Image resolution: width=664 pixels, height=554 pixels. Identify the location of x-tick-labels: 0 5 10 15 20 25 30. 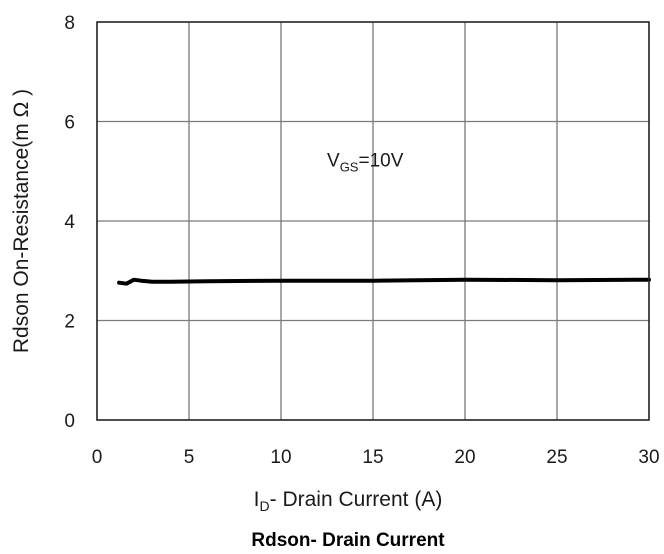
(376, 457).